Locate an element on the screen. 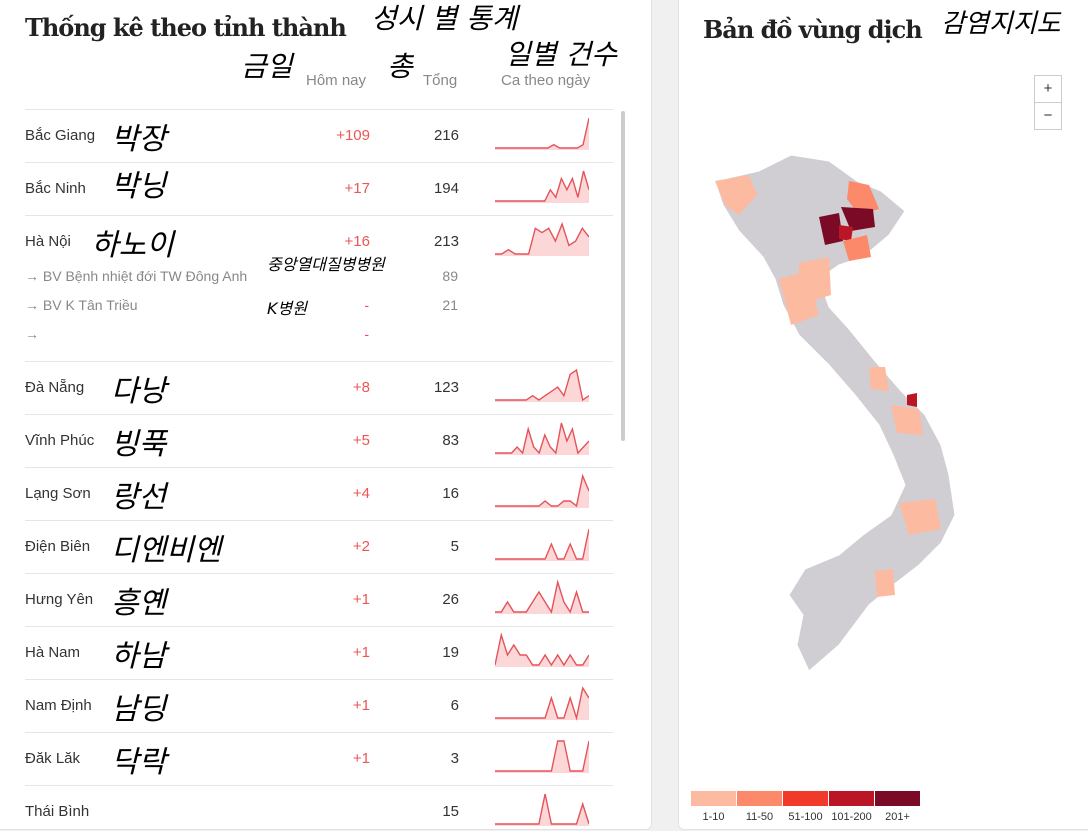  map-region-lang-son is located at coordinates (863, 198).